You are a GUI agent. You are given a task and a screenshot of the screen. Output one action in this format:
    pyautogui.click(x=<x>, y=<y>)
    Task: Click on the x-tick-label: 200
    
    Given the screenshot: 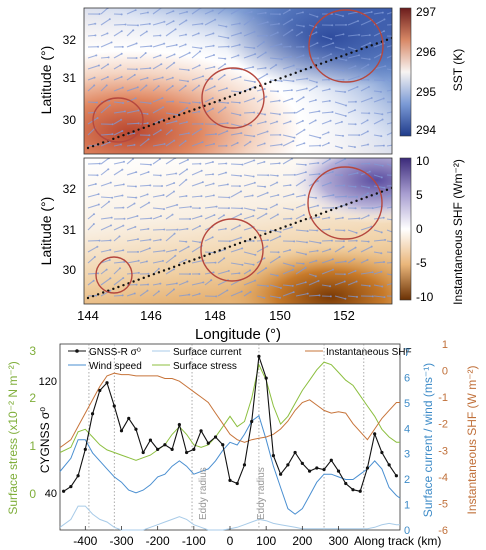 What is the action you would take?
    pyautogui.click(x=302, y=541)
    